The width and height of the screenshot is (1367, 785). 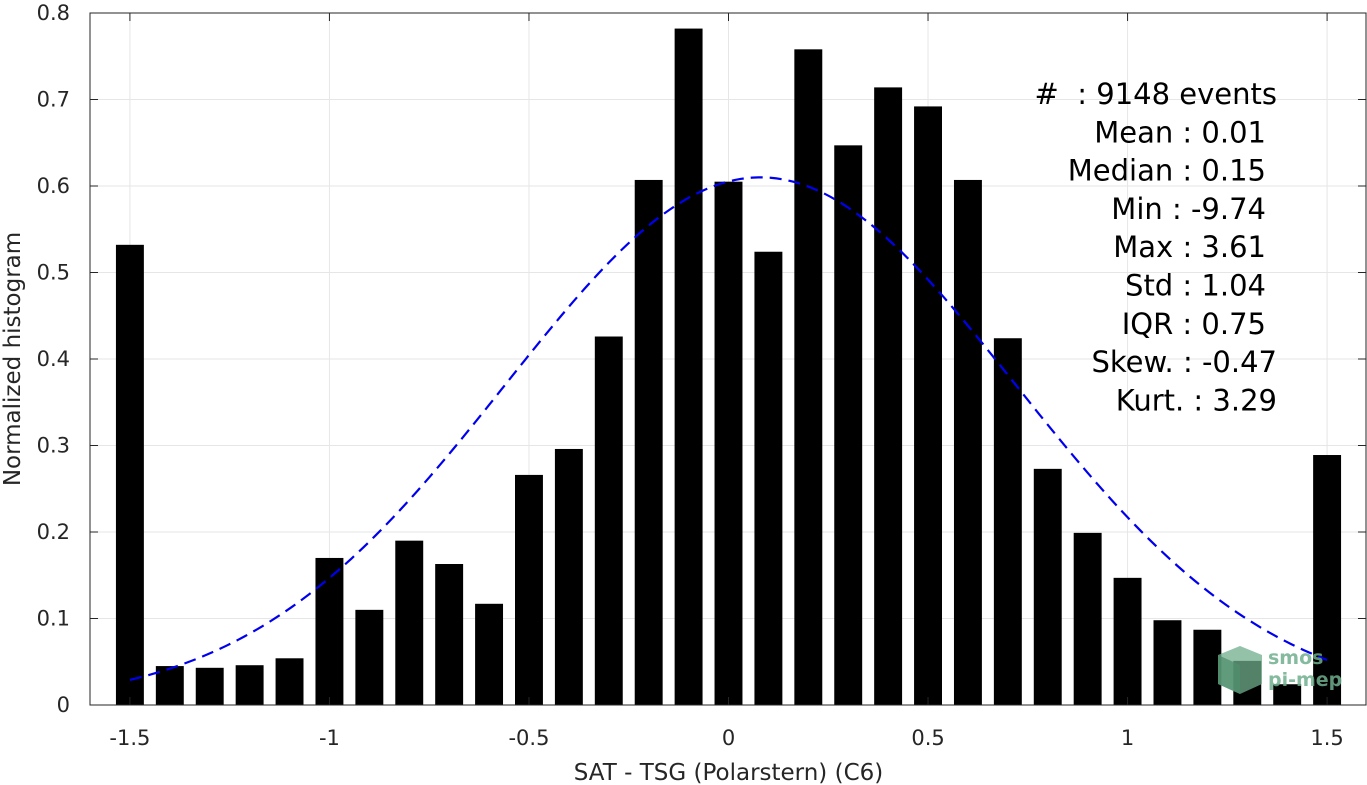 What do you see at coordinates (53, 446) in the screenshot?
I see `y-tick-label: 0.3` at bounding box center [53, 446].